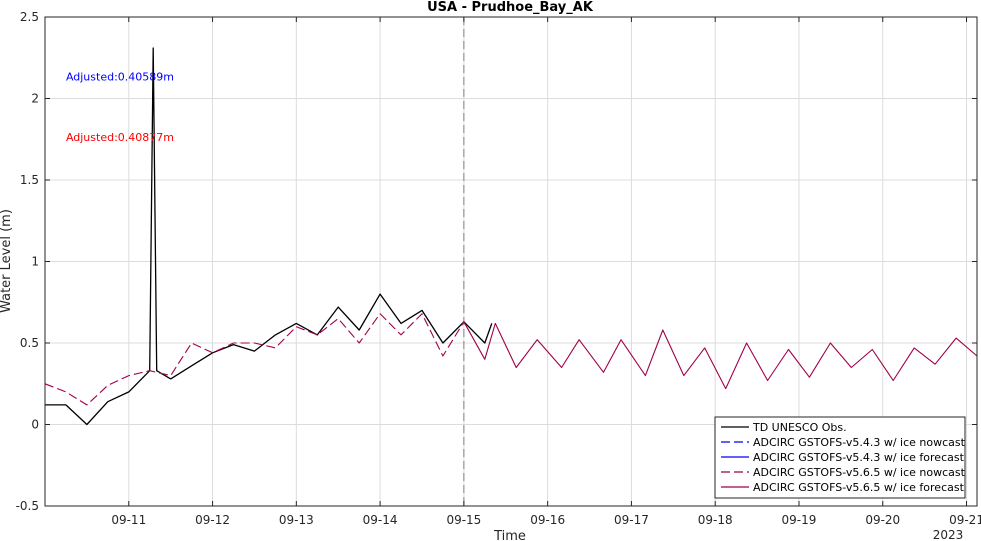  Describe the element at coordinates (948, 534) in the screenshot. I see `x-axis-year-label: 2023` at that location.